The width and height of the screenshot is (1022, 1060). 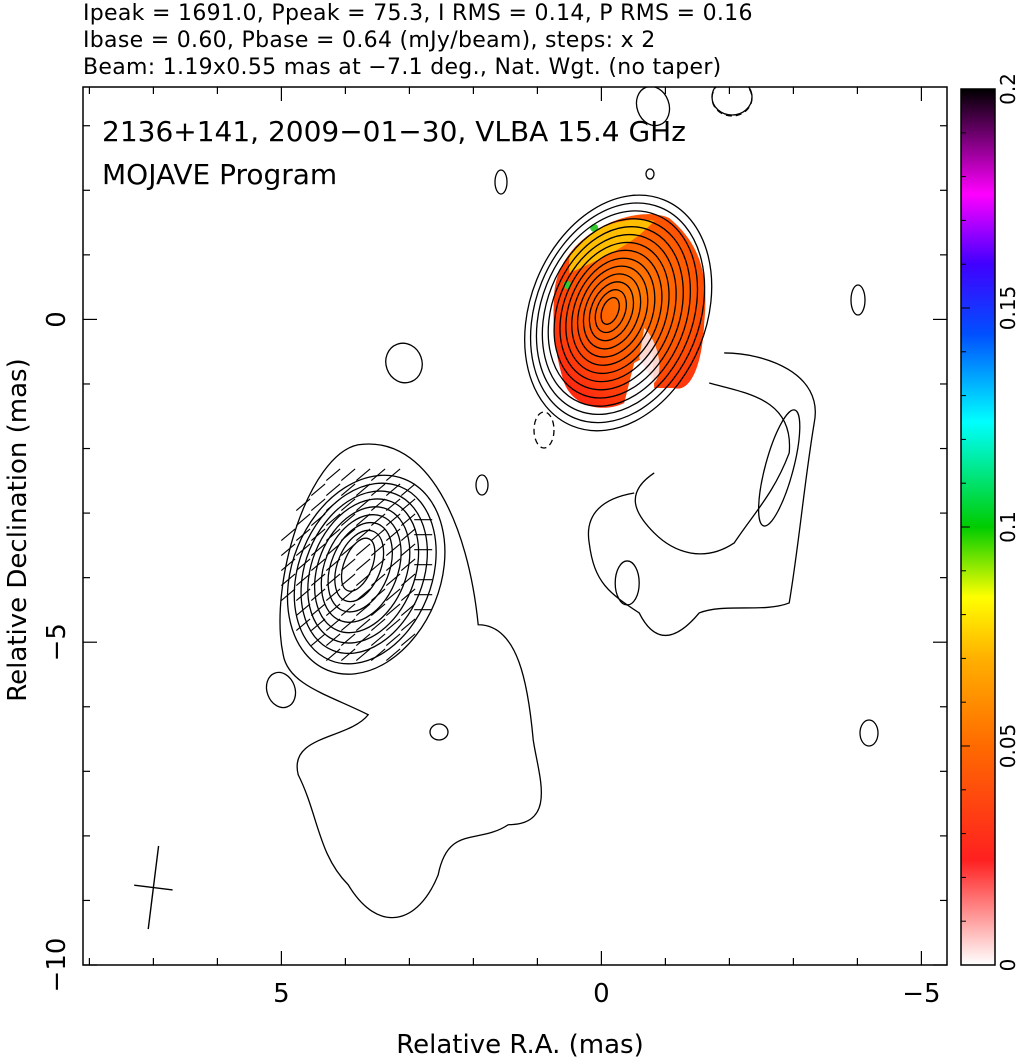 I want to click on jet-outer-contour, so click(x=701, y=494).